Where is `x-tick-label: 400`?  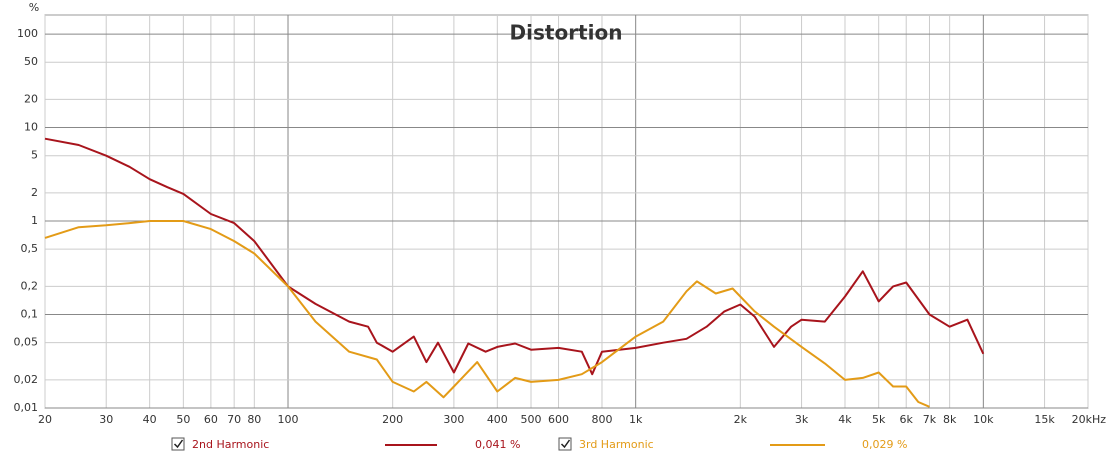 x-tick-label: 400 is located at coordinates (497, 419).